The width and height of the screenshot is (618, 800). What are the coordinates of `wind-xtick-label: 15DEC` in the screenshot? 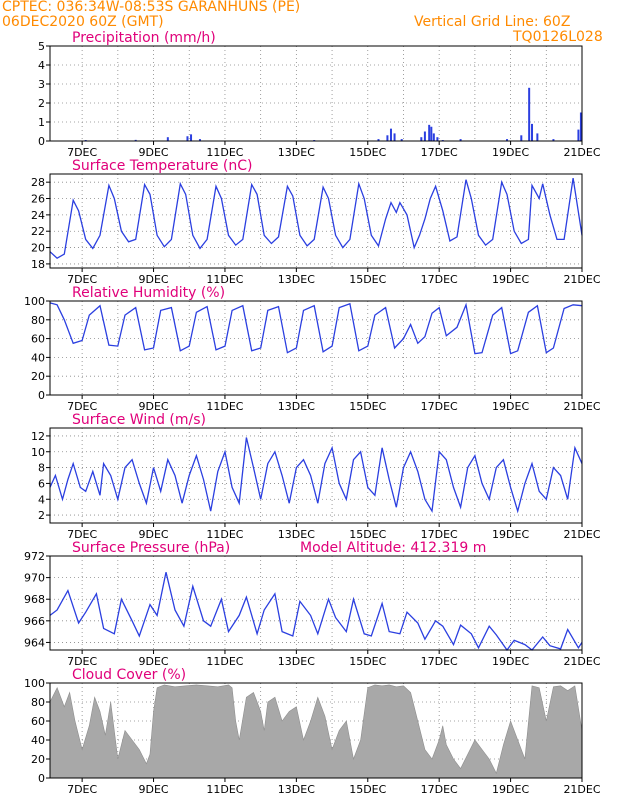 It's located at (367, 534).